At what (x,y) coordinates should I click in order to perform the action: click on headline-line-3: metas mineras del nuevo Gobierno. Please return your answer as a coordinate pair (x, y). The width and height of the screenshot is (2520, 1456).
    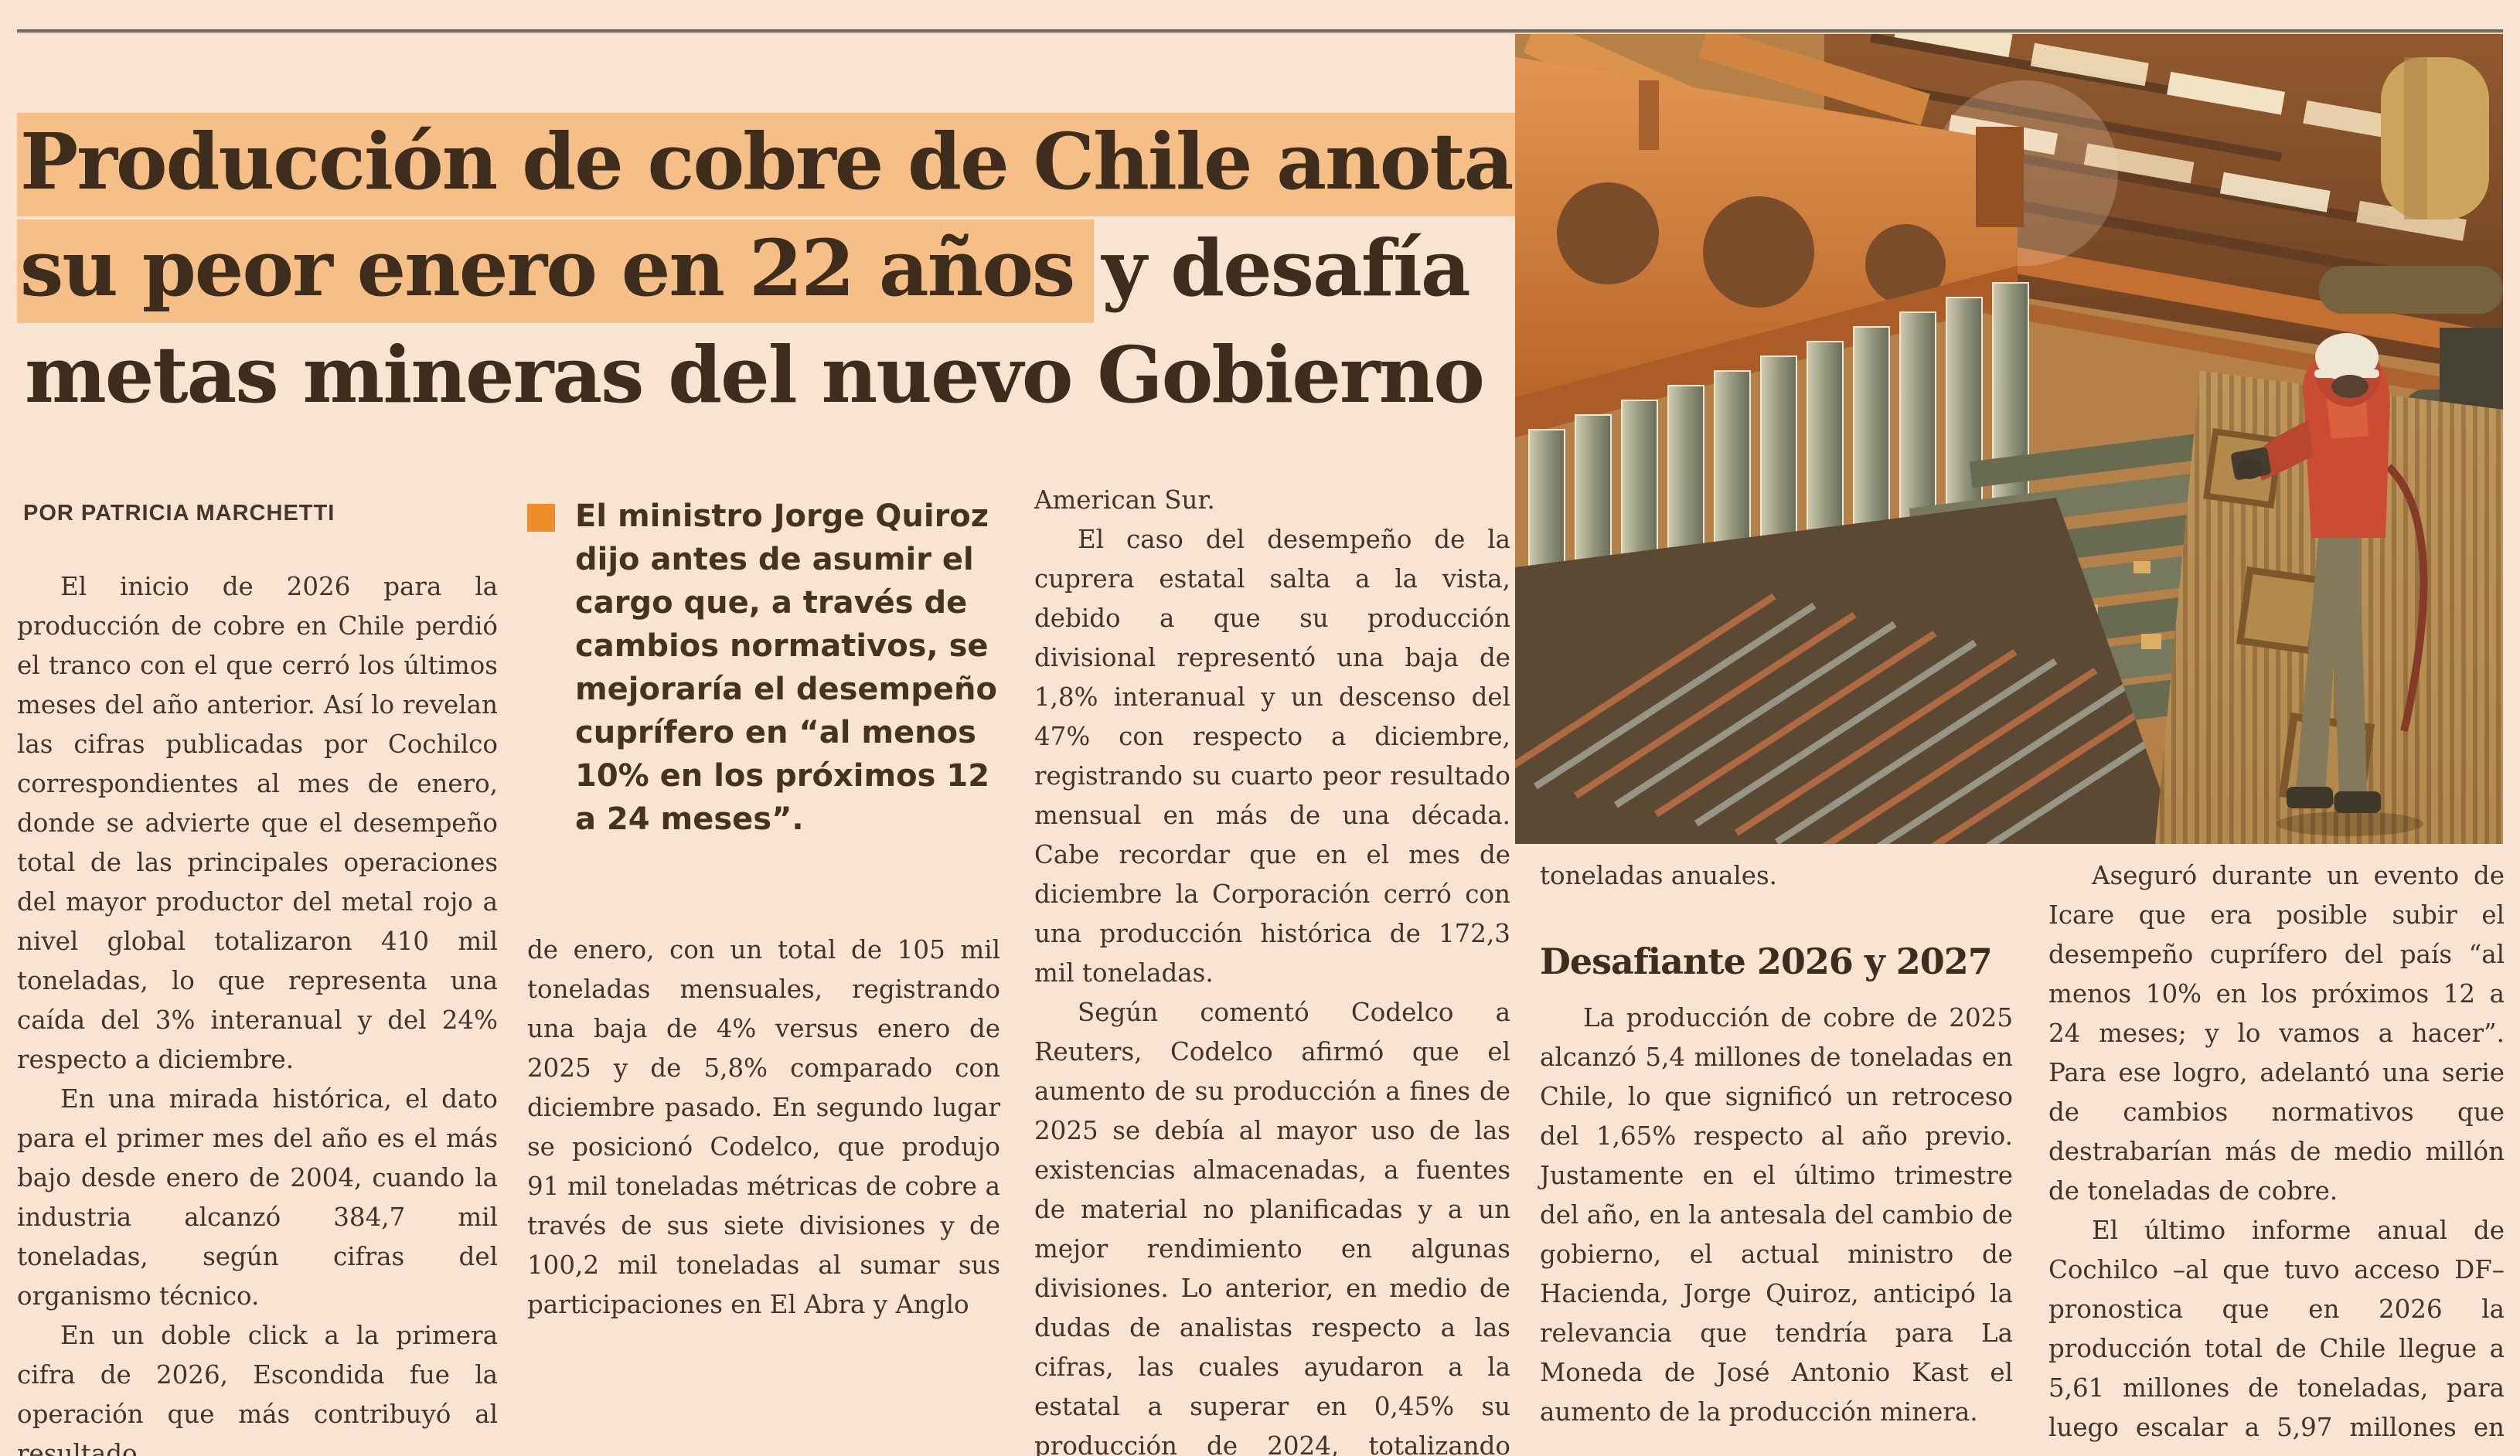
    Looking at the image, I should click on (769, 375).